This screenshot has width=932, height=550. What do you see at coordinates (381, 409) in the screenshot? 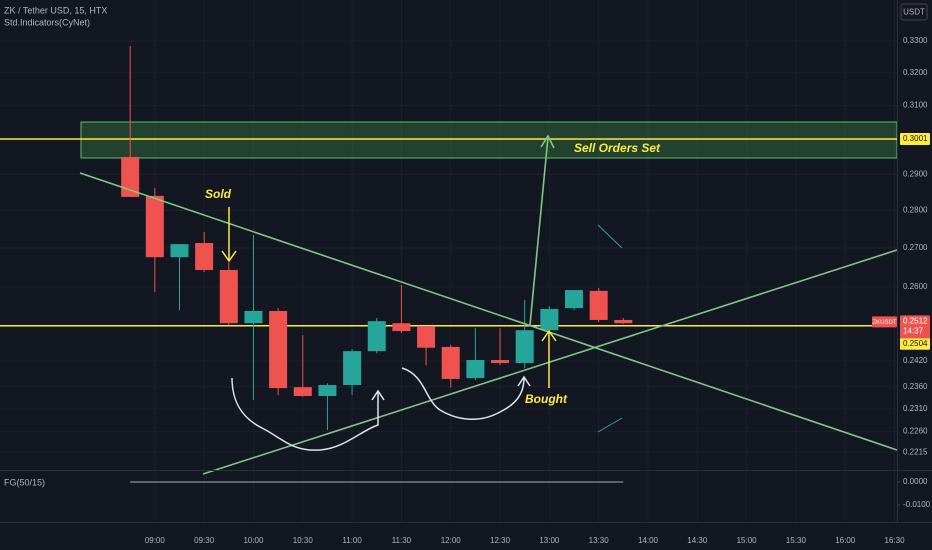
I see `brace-drawings` at bounding box center [381, 409].